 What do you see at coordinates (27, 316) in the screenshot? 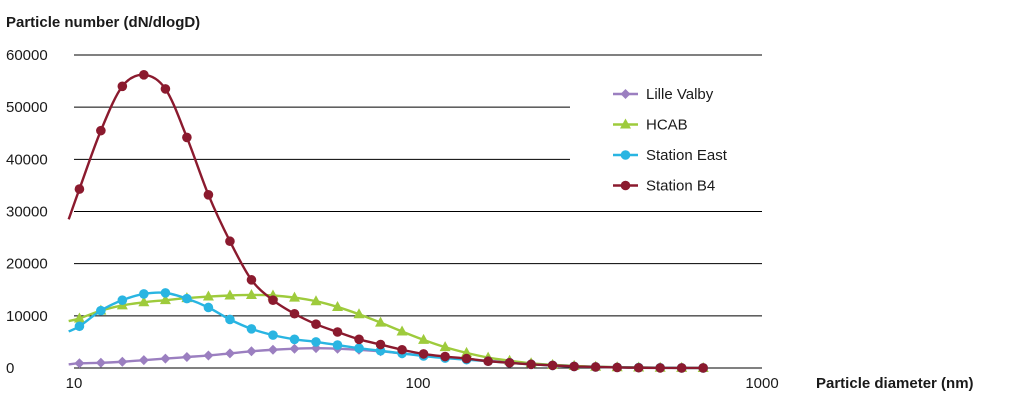
I see `y-tick-label: 10000` at bounding box center [27, 316].